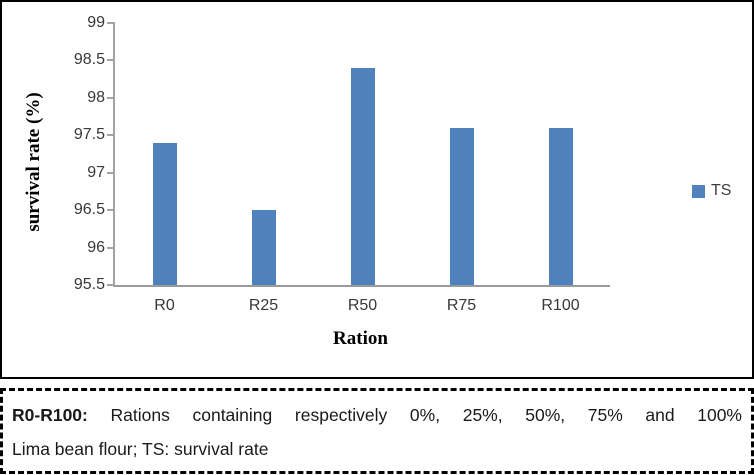 This screenshot has height=475, width=754. Describe the element at coordinates (698, 191) in the screenshot. I see `legend-swatch-icon` at that location.